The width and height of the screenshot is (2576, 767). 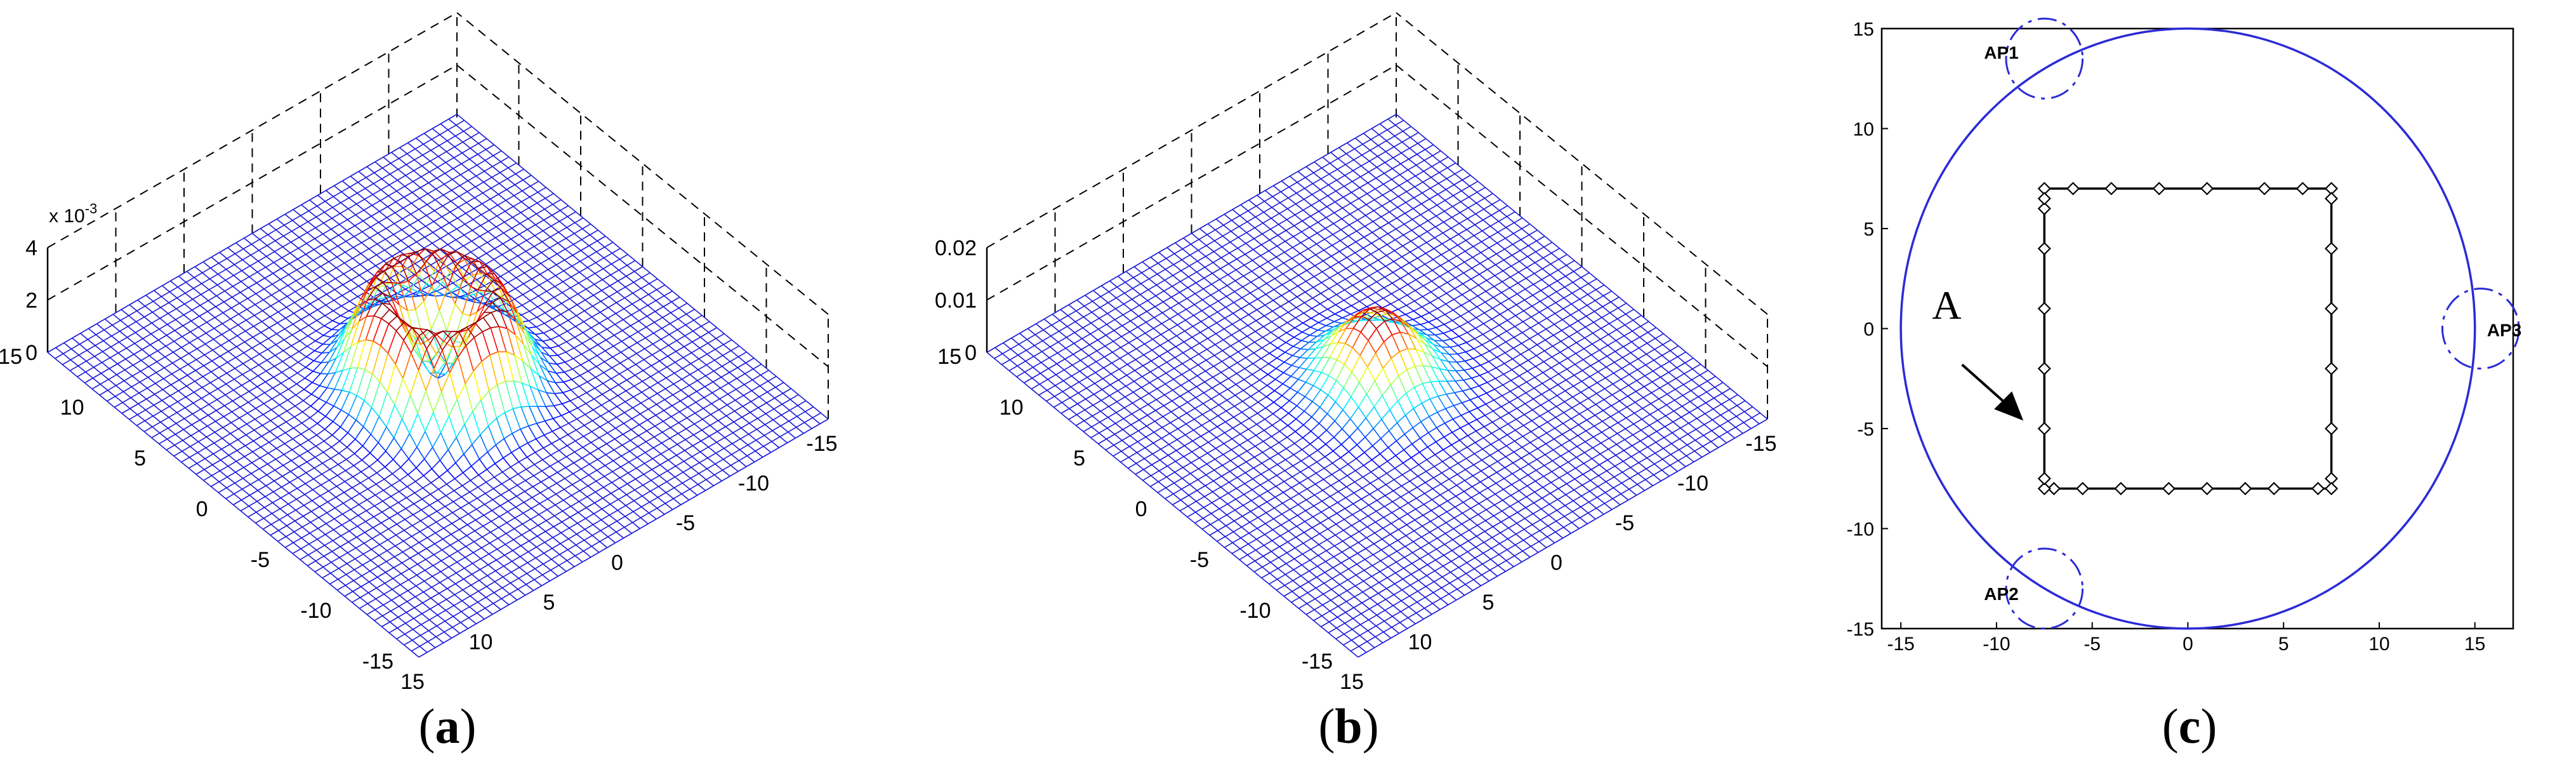 I want to click on access-point-label: AP2, so click(x=2001, y=594).